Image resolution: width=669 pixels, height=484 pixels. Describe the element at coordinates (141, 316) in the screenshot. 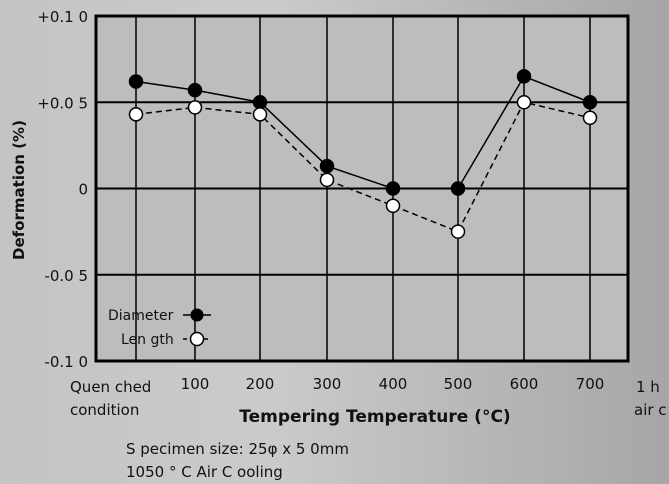

I see `legend-label-diameter: Diameter` at that location.